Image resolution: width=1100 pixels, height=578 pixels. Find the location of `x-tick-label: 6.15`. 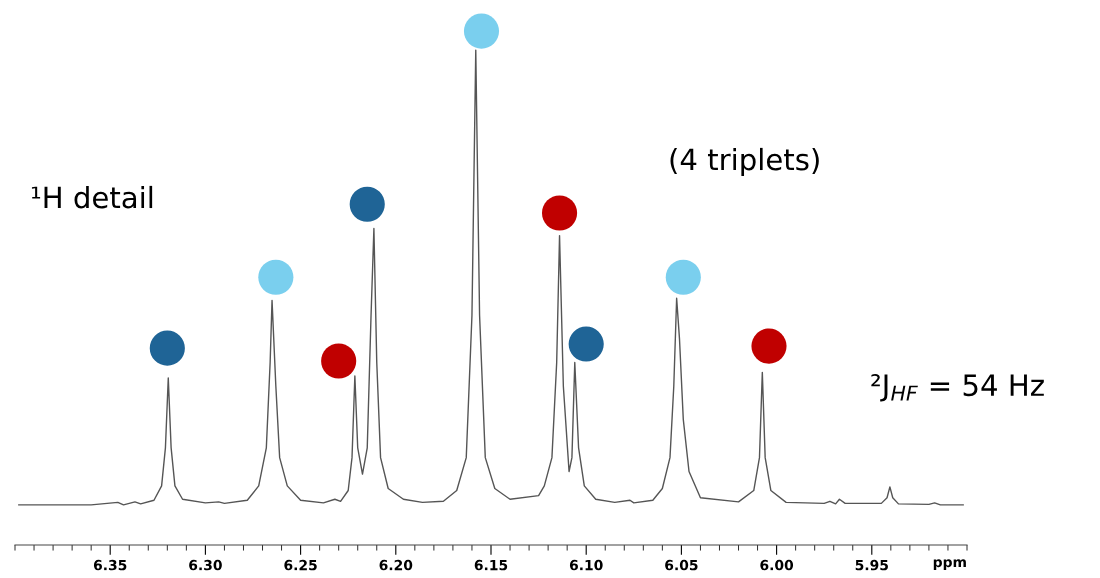

x-tick-label: 6.15 is located at coordinates (491, 565).